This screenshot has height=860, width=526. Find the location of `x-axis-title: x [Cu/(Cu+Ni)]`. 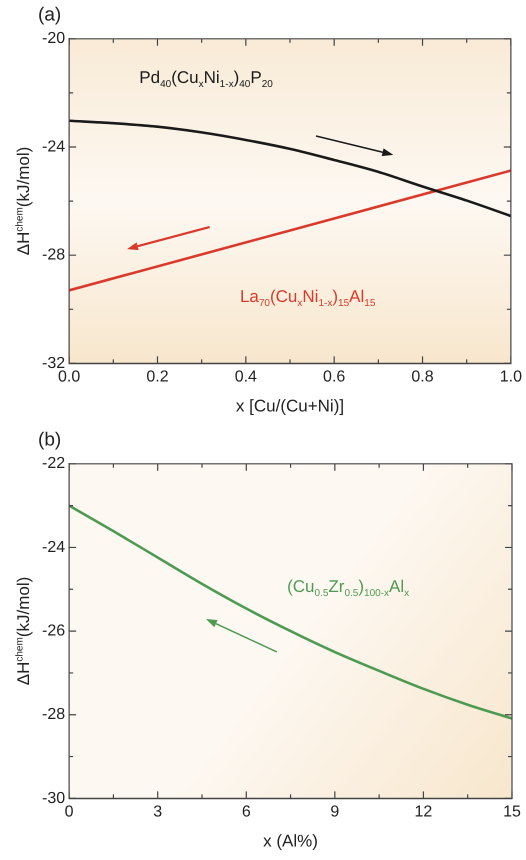

x-axis-title: x [Cu/(Cu+Ni)] is located at coordinates (290, 406).